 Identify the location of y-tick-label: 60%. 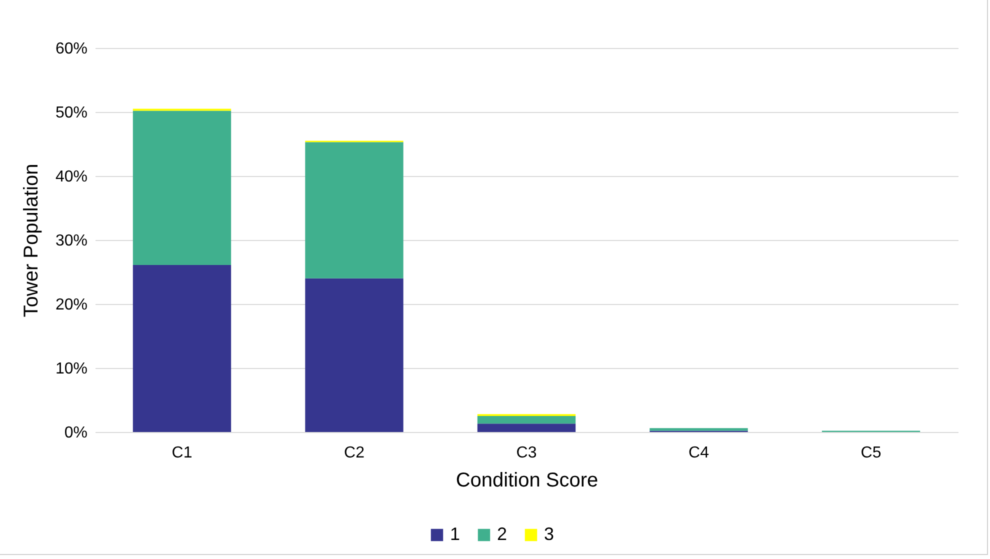
(71, 49).